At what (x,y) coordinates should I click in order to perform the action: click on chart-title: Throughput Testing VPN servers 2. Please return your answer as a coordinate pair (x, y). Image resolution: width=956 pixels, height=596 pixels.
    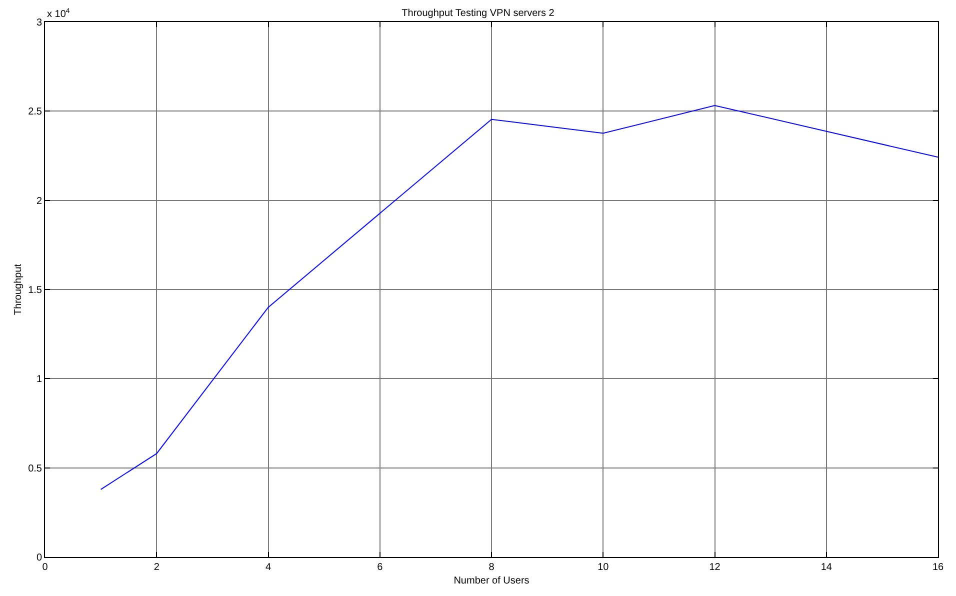
    Looking at the image, I should click on (478, 13).